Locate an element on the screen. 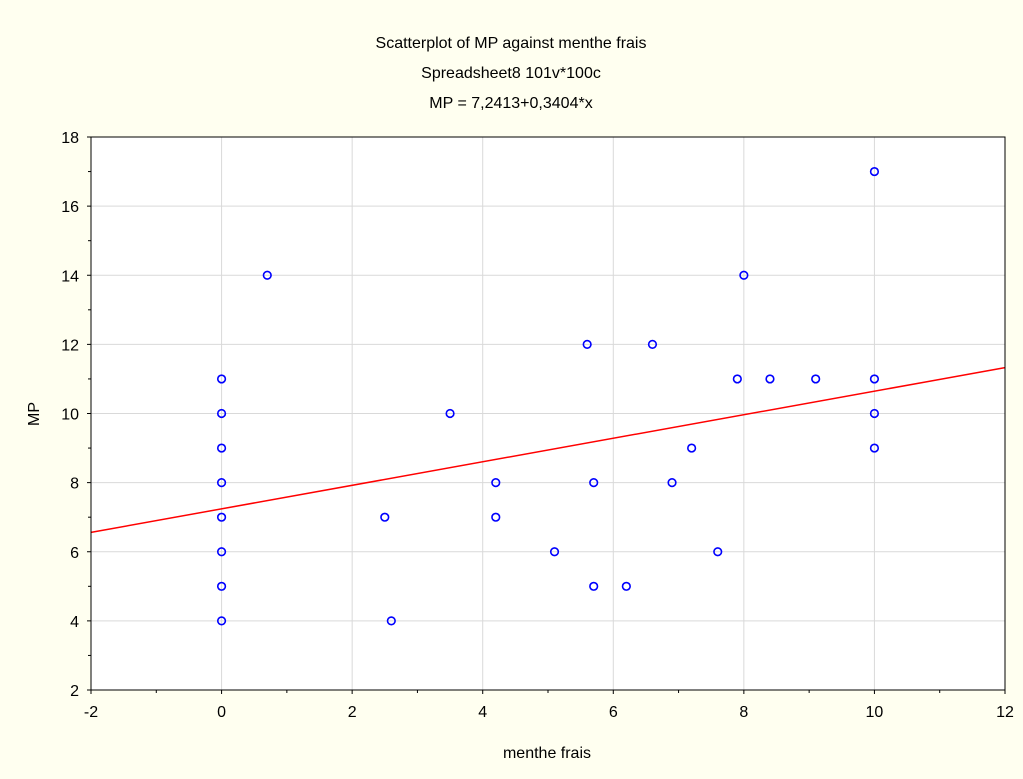 Image resolution: width=1023 pixels, height=779 pixels. x-tick-label: 10 is located at coordinates (875, 712).